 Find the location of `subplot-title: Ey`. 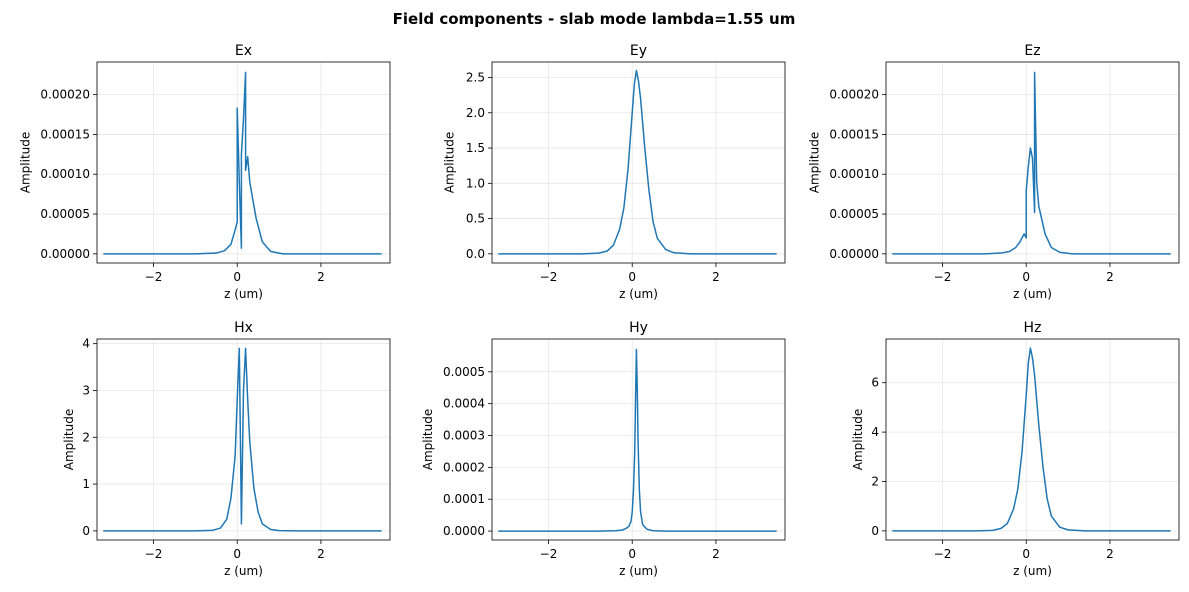

subplot-title: Ey is located at coordinates (638, 51).